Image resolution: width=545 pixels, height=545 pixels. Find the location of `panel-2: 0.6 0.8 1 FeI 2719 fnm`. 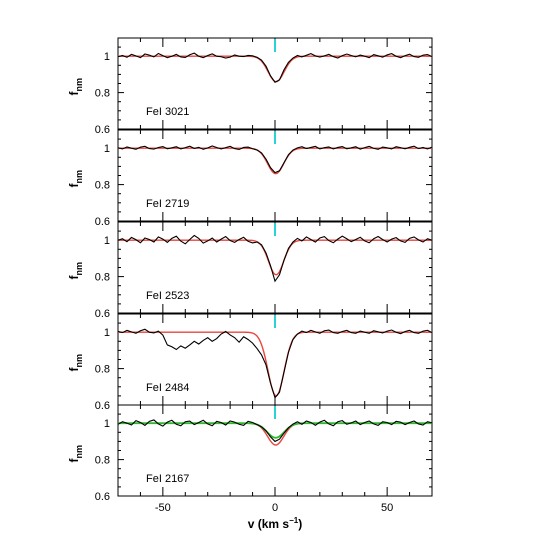

panel-2: 0.6 0.8 1 FeI 2719 fnm is located at coordinates (250, 178).